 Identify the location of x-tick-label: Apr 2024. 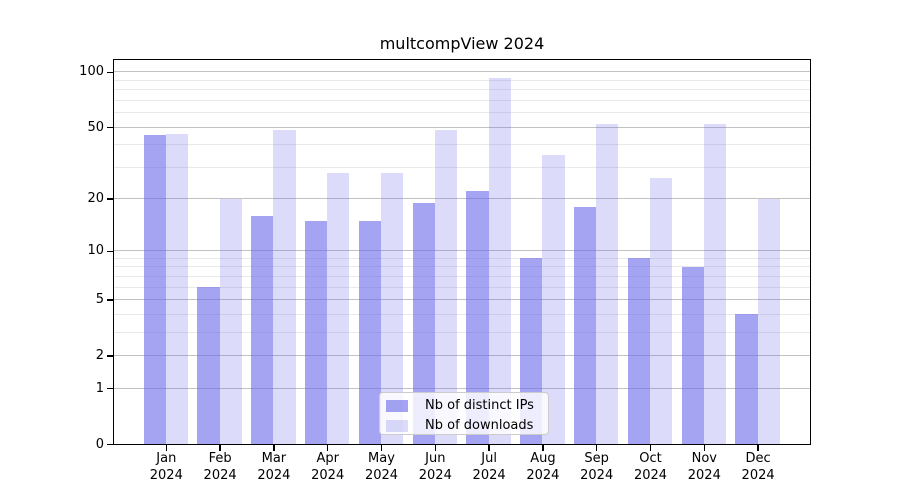
(328, 467).